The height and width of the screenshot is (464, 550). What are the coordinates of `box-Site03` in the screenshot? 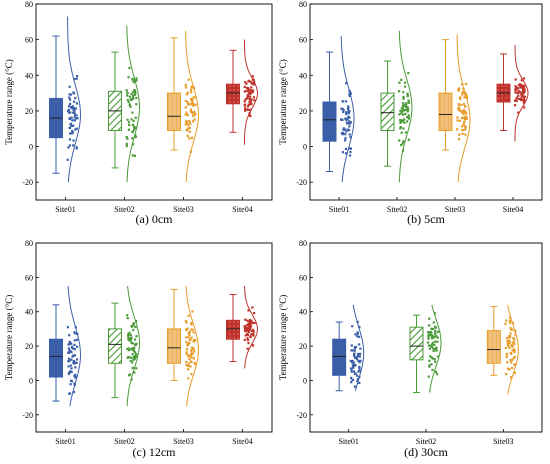 It's located at (445, 112).